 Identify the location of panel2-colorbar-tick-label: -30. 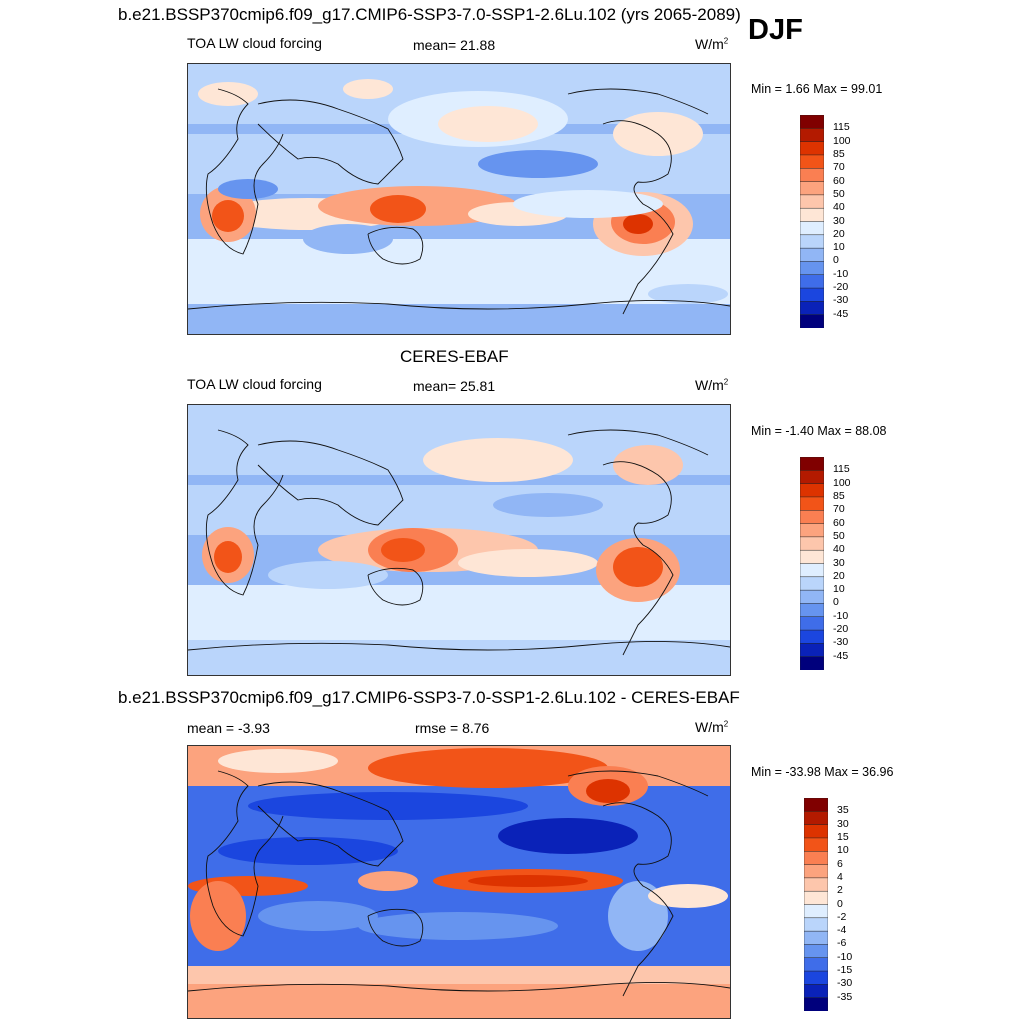
(841, 642).